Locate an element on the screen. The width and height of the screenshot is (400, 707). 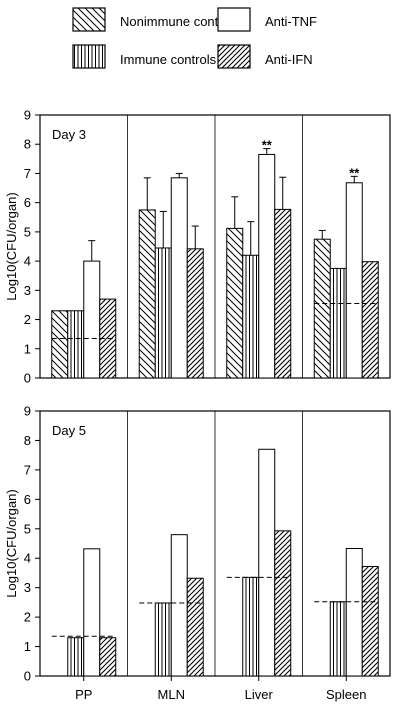
legend-item-anti-ifn: Anti-IFN is located at coordinates (265, 56).